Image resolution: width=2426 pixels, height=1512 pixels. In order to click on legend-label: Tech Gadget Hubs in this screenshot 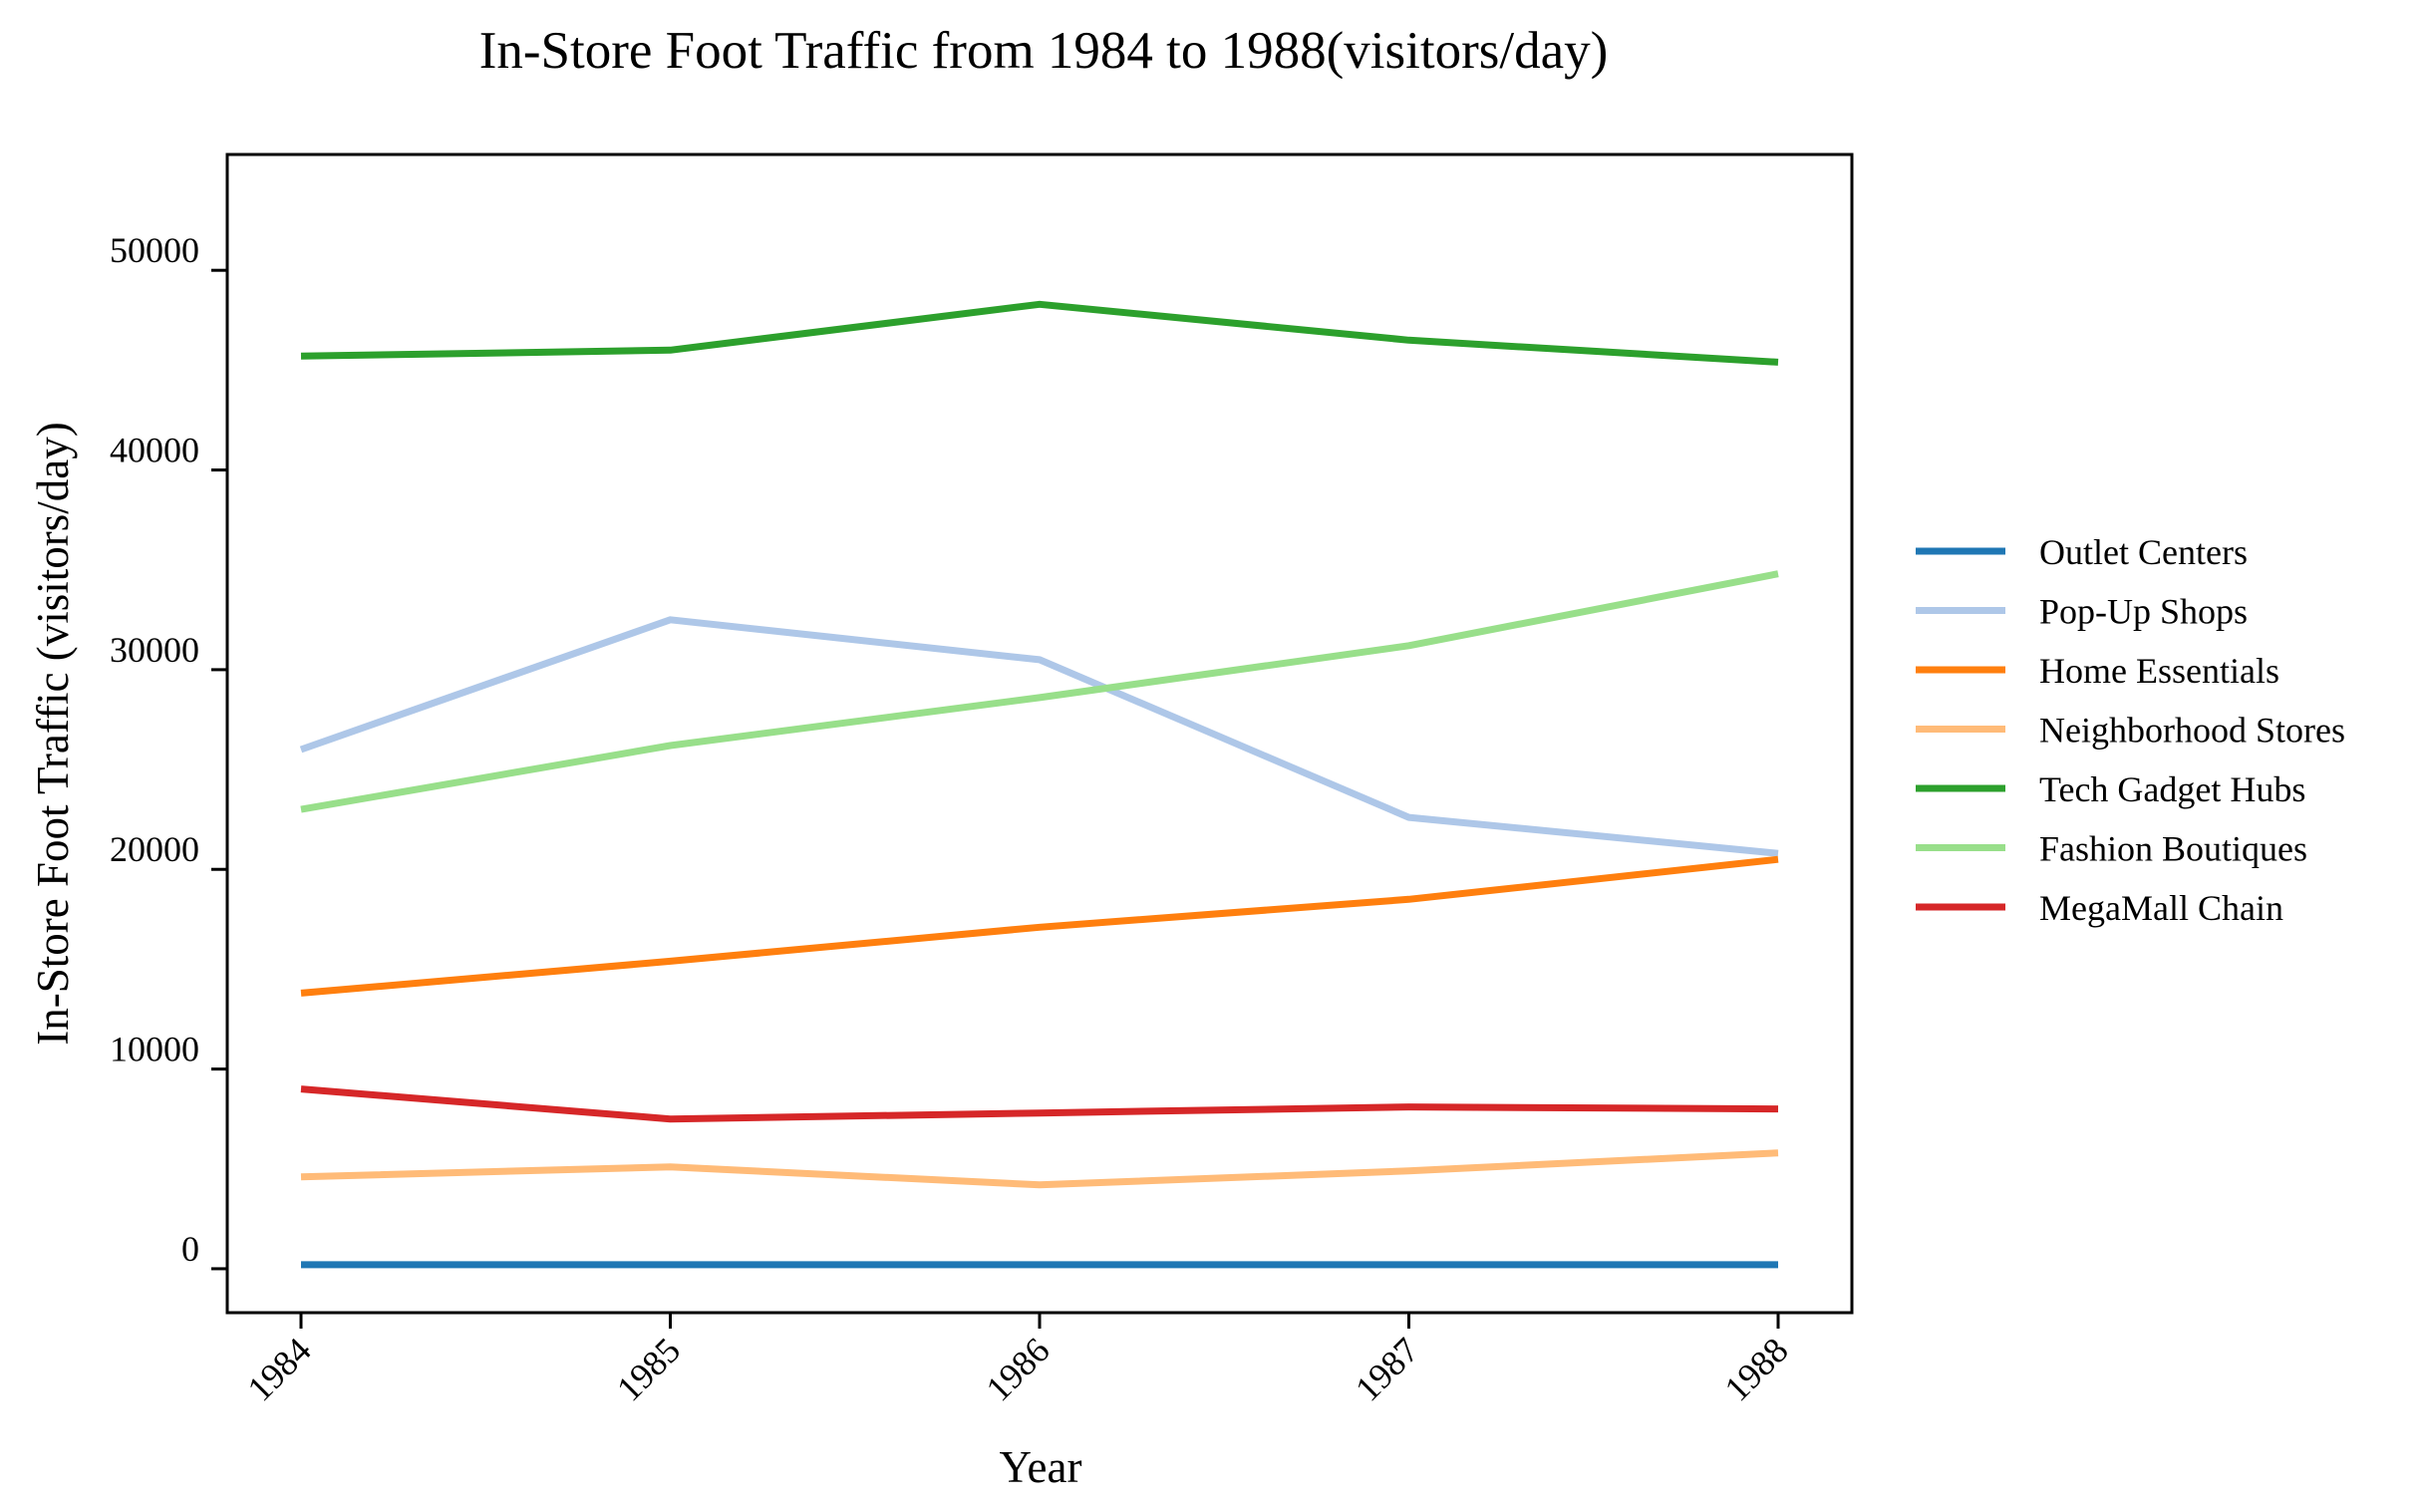, I will do `click(2172, 789)`.